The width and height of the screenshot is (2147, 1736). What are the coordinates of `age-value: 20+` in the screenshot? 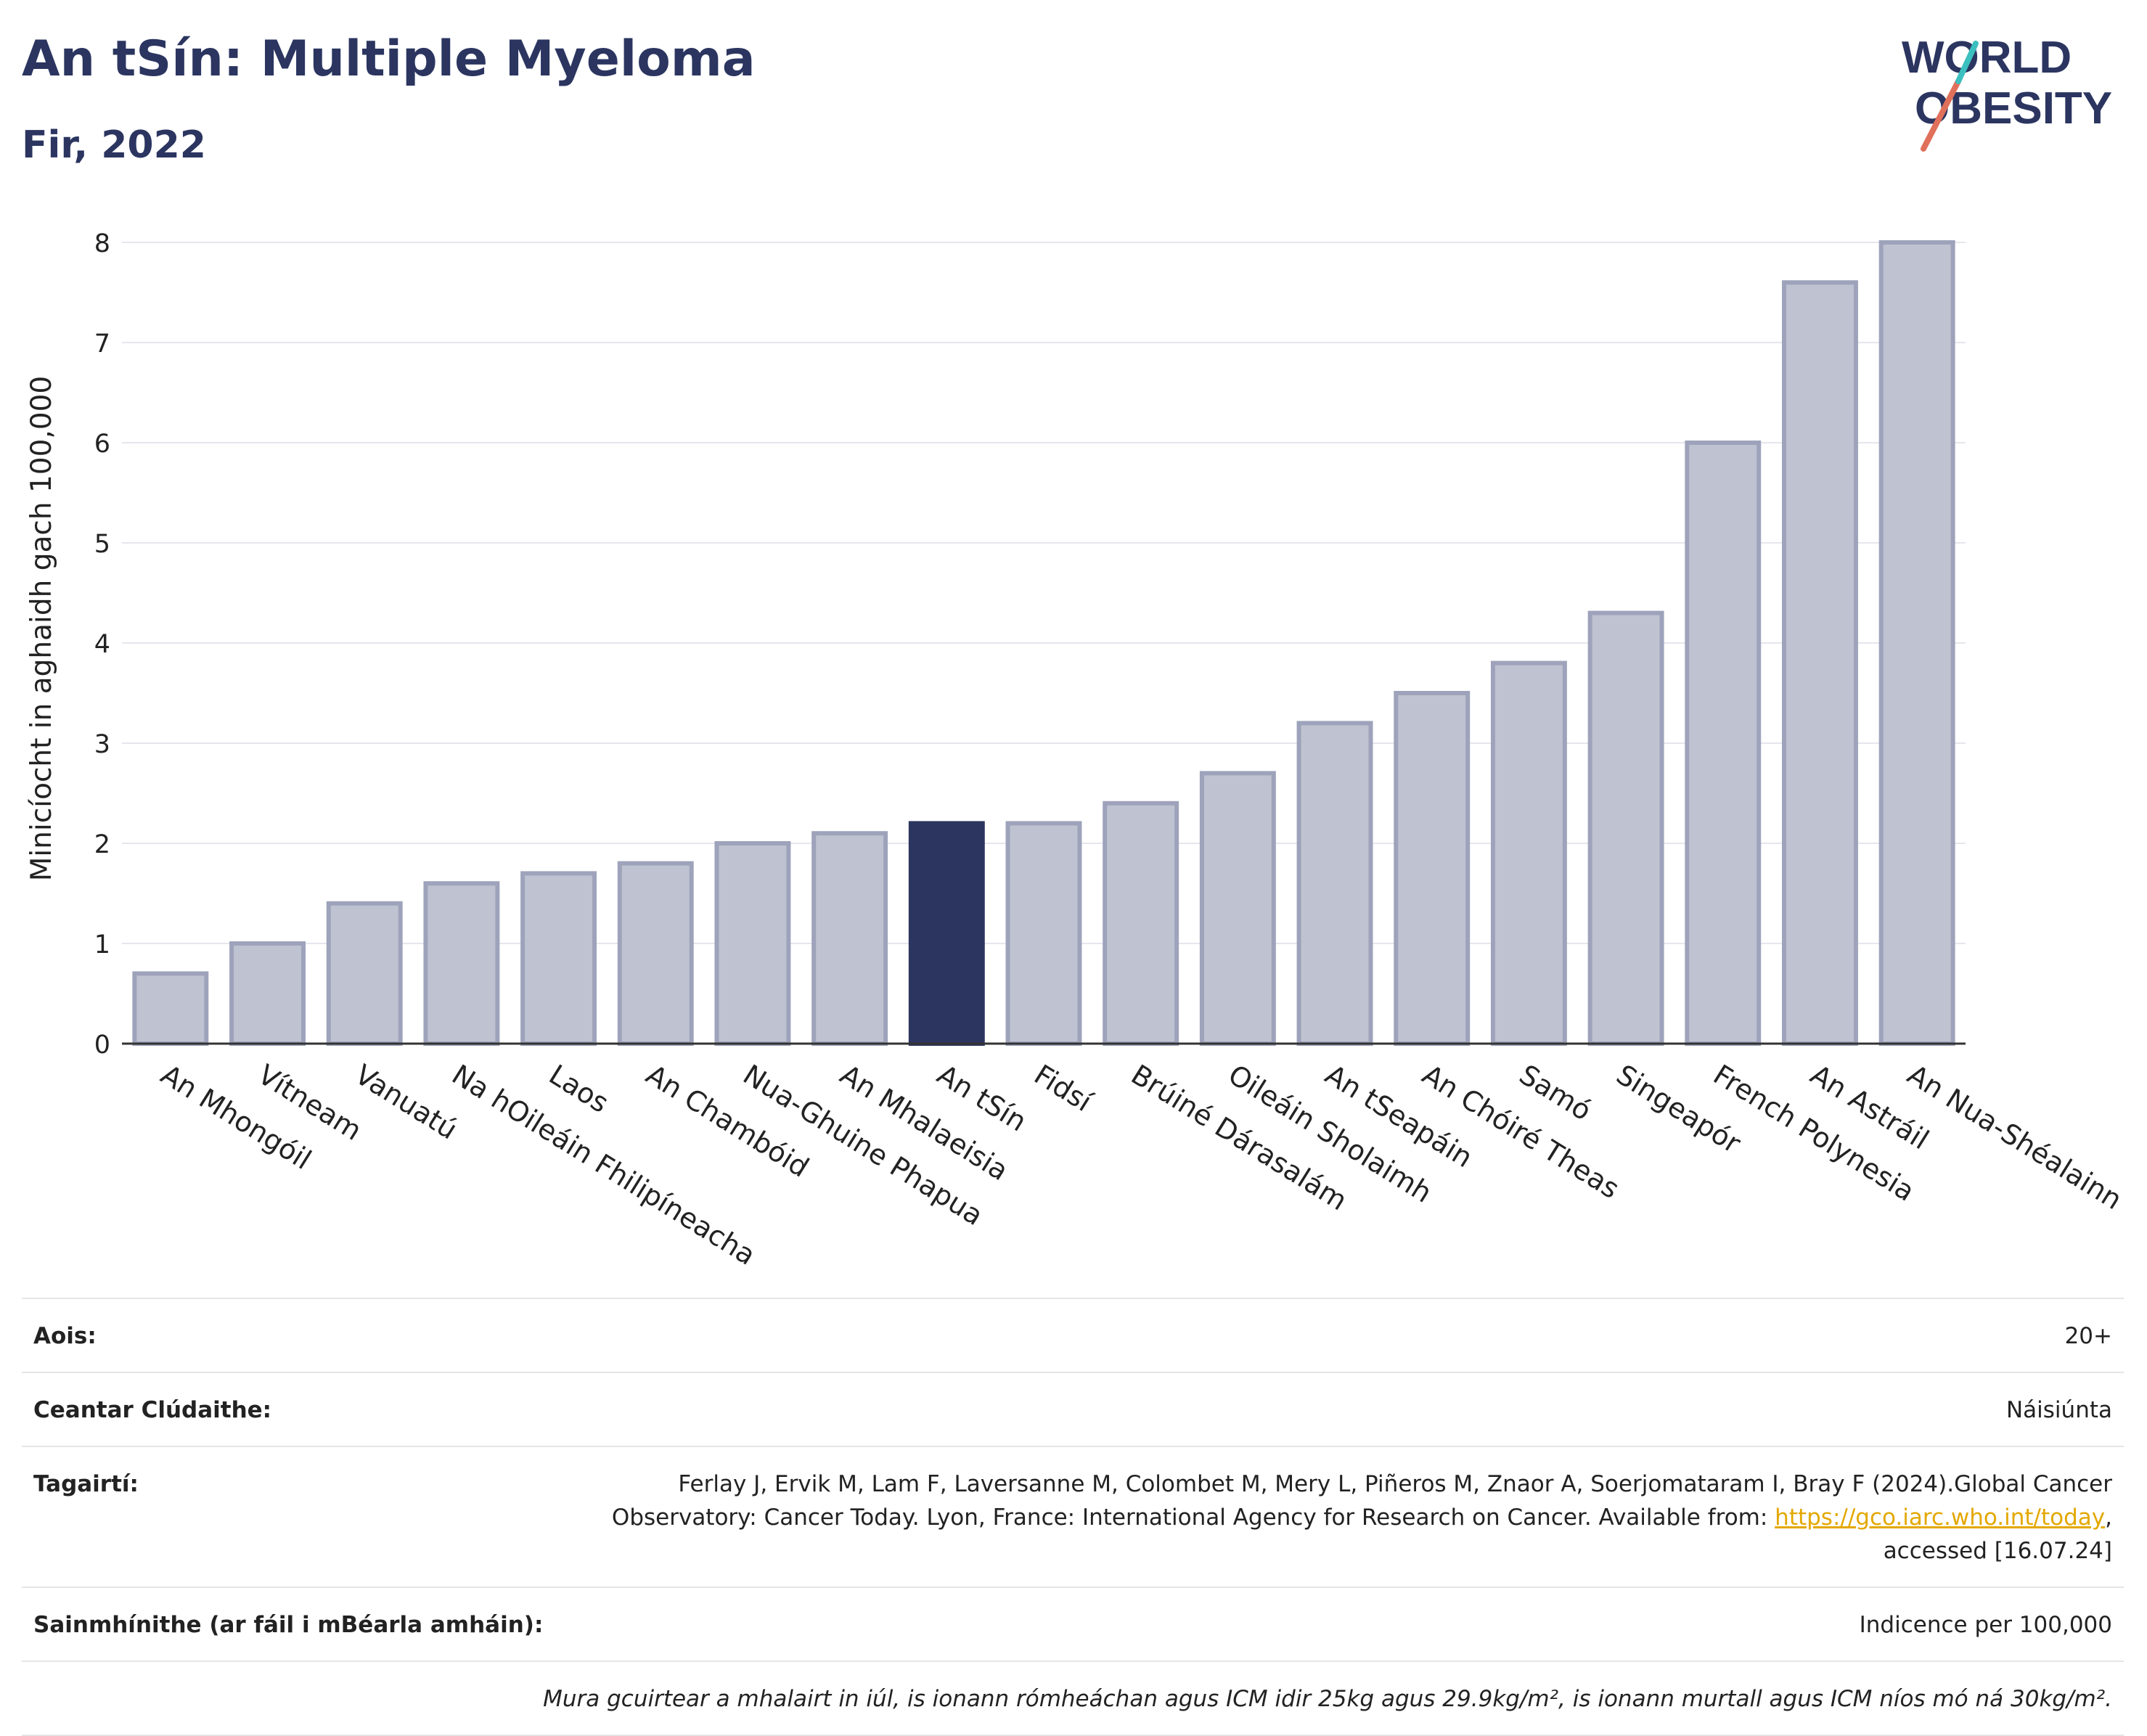 It's located at (2088, 1336).